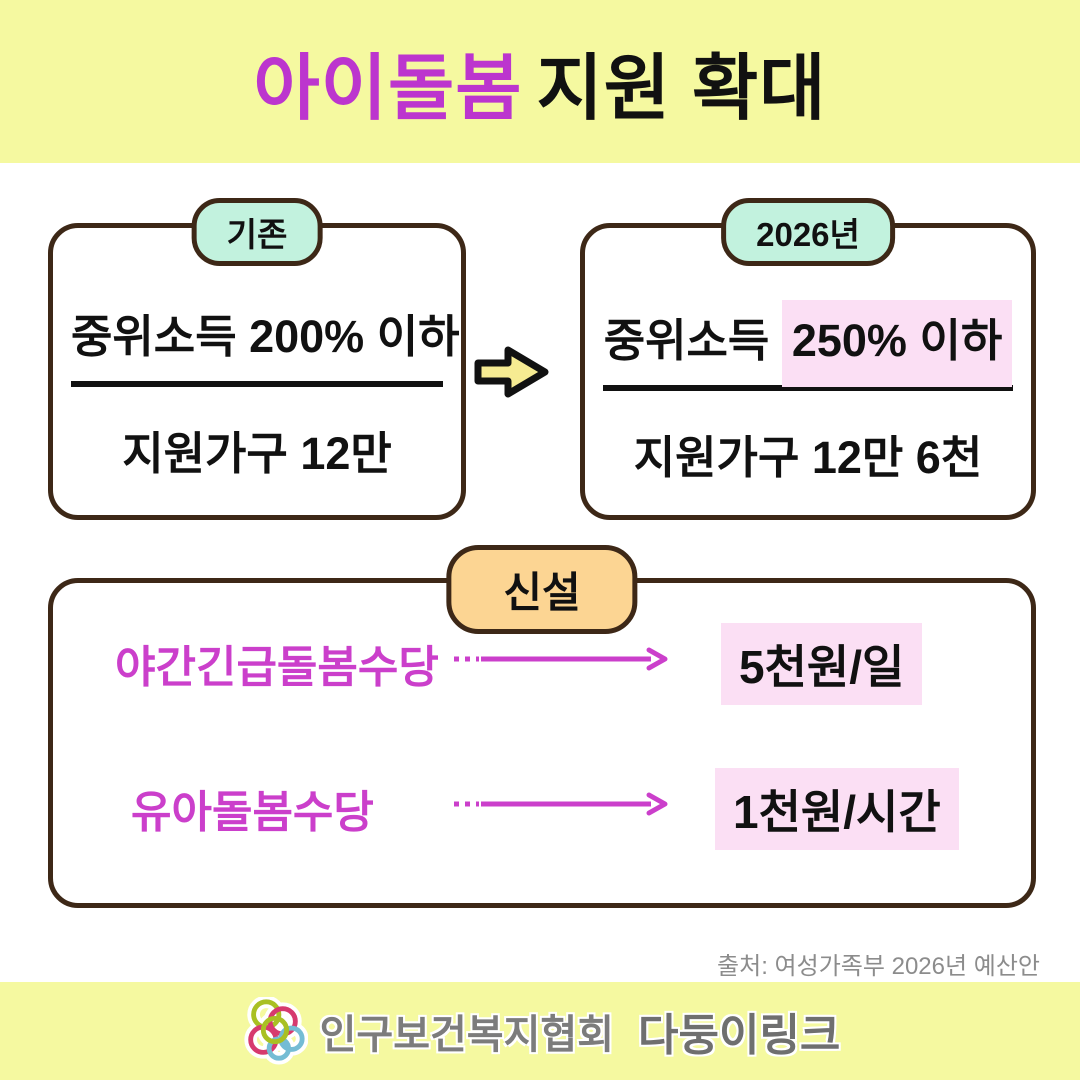  I want to click on after-income-prefix: 중위소득, so click(692, 340).